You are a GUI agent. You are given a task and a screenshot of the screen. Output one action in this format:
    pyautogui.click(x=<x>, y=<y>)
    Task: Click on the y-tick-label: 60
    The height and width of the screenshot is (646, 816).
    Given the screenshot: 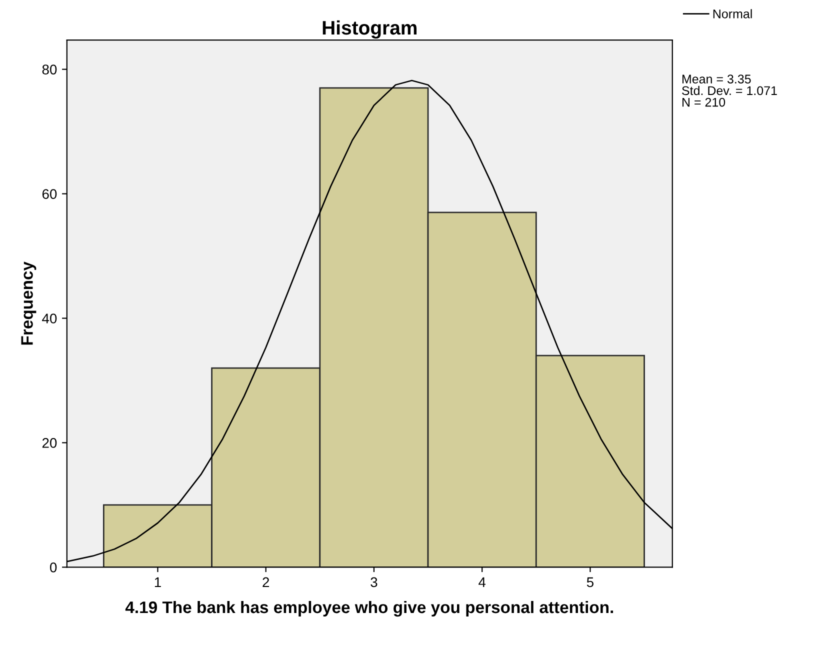 What is the action you would take?
    pyautogui.click(x=49, y=194)
    